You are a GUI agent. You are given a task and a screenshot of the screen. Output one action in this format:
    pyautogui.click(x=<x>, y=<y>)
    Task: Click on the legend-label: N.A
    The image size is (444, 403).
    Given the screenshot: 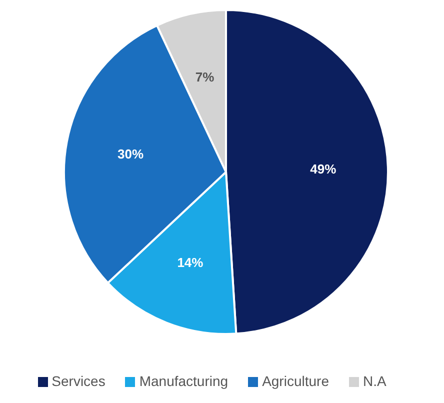 What is the action you would take?
    pyautogui.click(x=374, y=381)
    